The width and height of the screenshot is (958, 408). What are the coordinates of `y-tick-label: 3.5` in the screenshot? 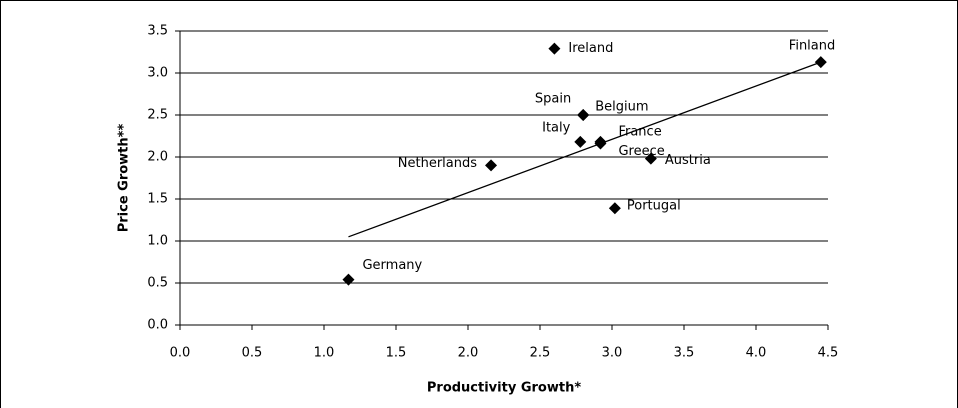 It's located at (157, 31).